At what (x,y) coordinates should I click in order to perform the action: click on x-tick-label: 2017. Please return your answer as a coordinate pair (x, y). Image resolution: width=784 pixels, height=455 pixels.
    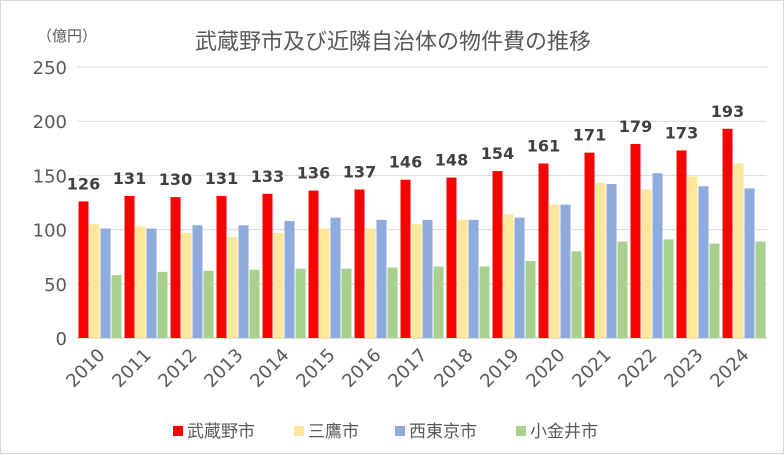
    Looking at the image, I should click on (407, 368).